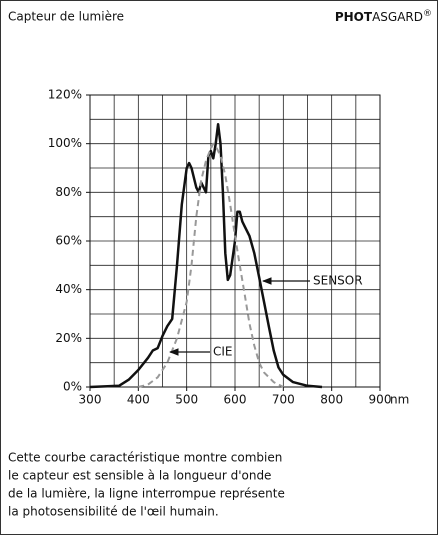 This screenshot has width=438, height=535. Describe the element at coordinates (68, 338) in the screenshot. I see `y-tick-label: 20%` at that location.